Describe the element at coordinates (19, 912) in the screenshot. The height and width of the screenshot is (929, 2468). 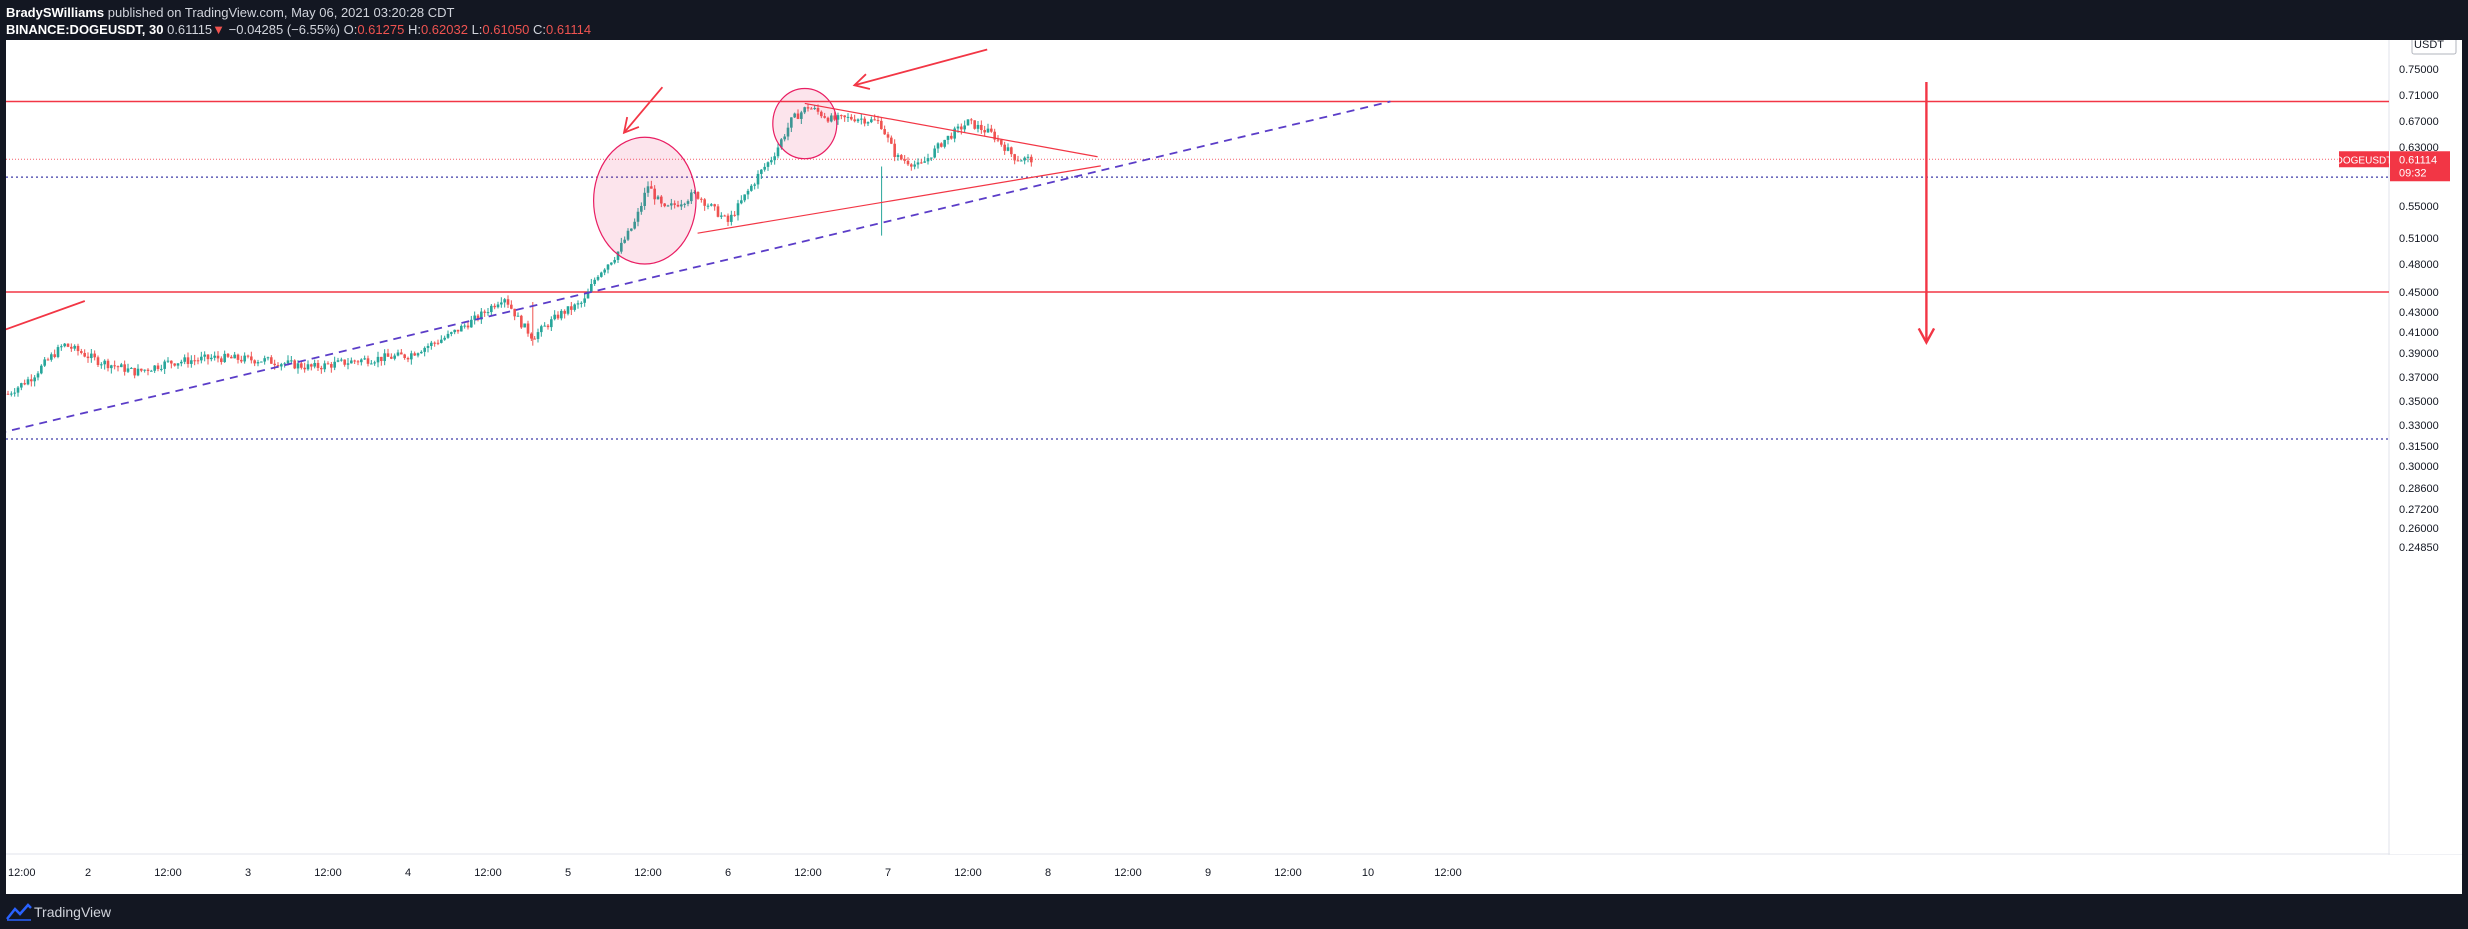
I see `tradingview-logo-icon` at that location.